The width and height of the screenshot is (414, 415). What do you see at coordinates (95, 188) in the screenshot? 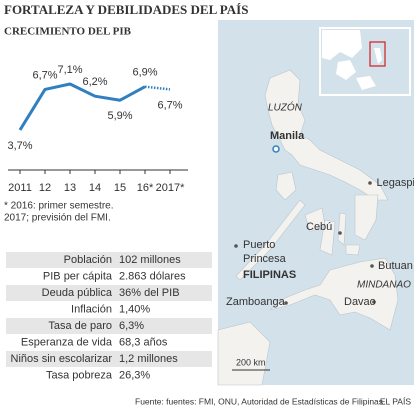
I see `x-tick-label: 14` at bounding box center [95, 188].